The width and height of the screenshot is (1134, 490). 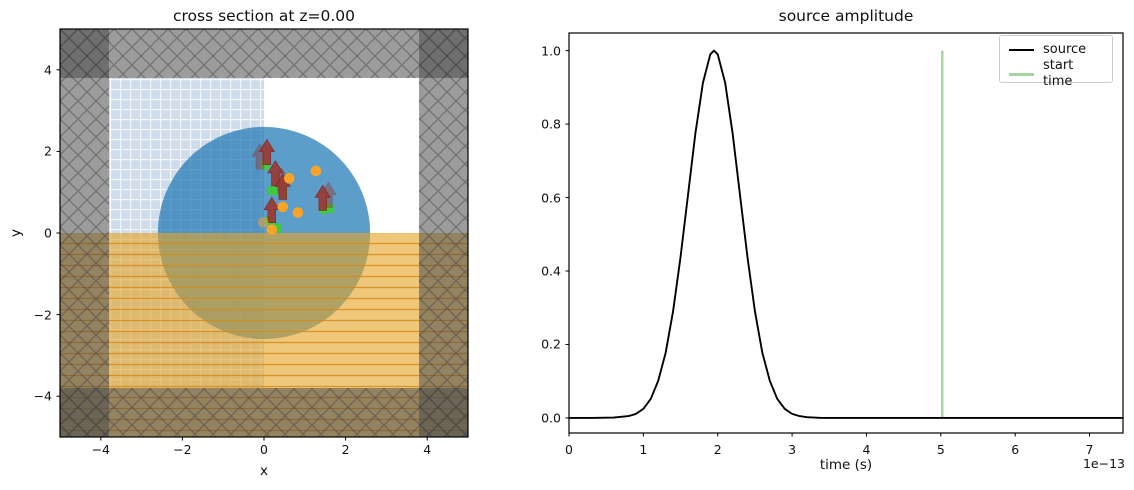 I want to click on tick-label: 1, so click(x=643, y=449).